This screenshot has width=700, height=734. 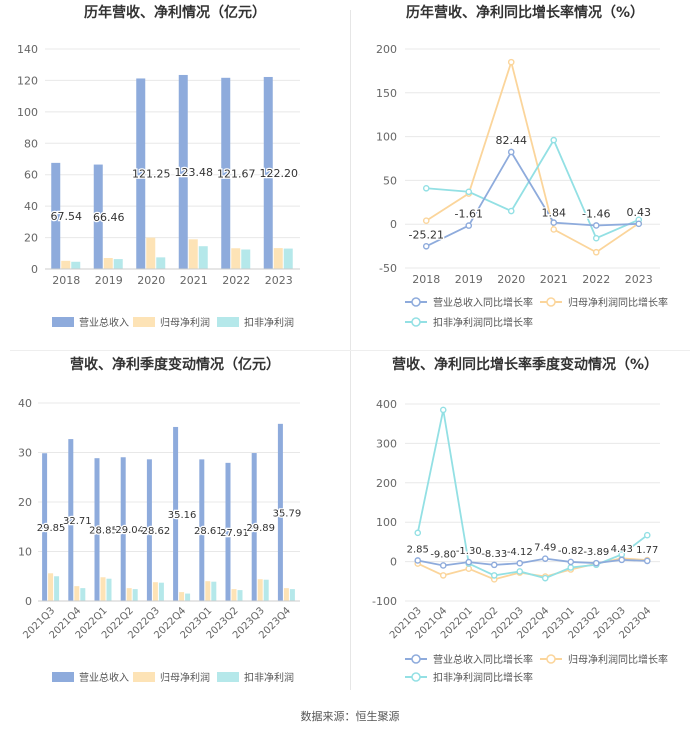 I want to click on y-tick-label: -50, so click(x=388, y=268).